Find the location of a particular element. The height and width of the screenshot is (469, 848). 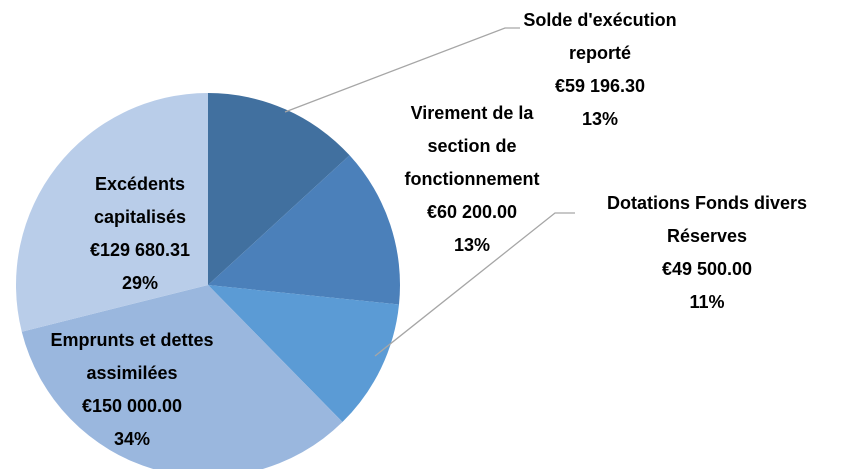

category-label: Dotations Fonds divers Réserves is located at coordinates (707, 219).